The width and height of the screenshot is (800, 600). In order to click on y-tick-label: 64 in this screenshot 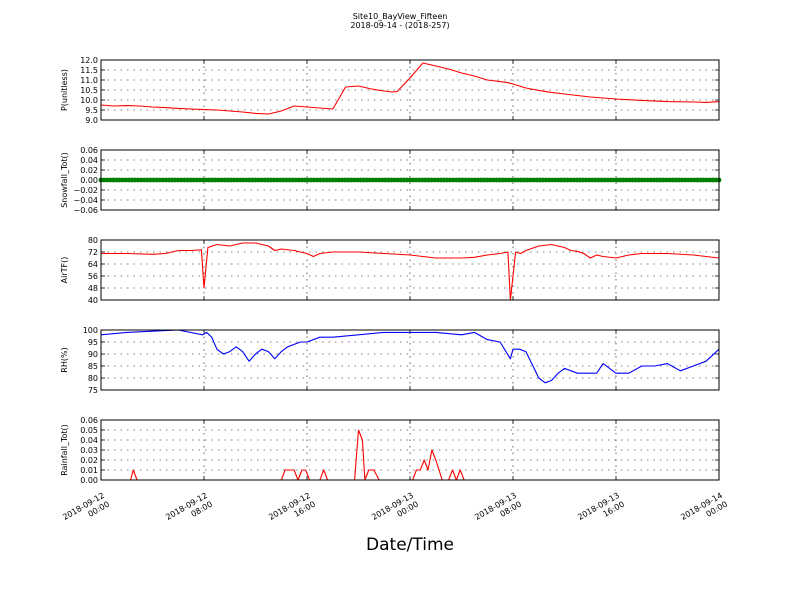, I will do `click(93, 264)`.